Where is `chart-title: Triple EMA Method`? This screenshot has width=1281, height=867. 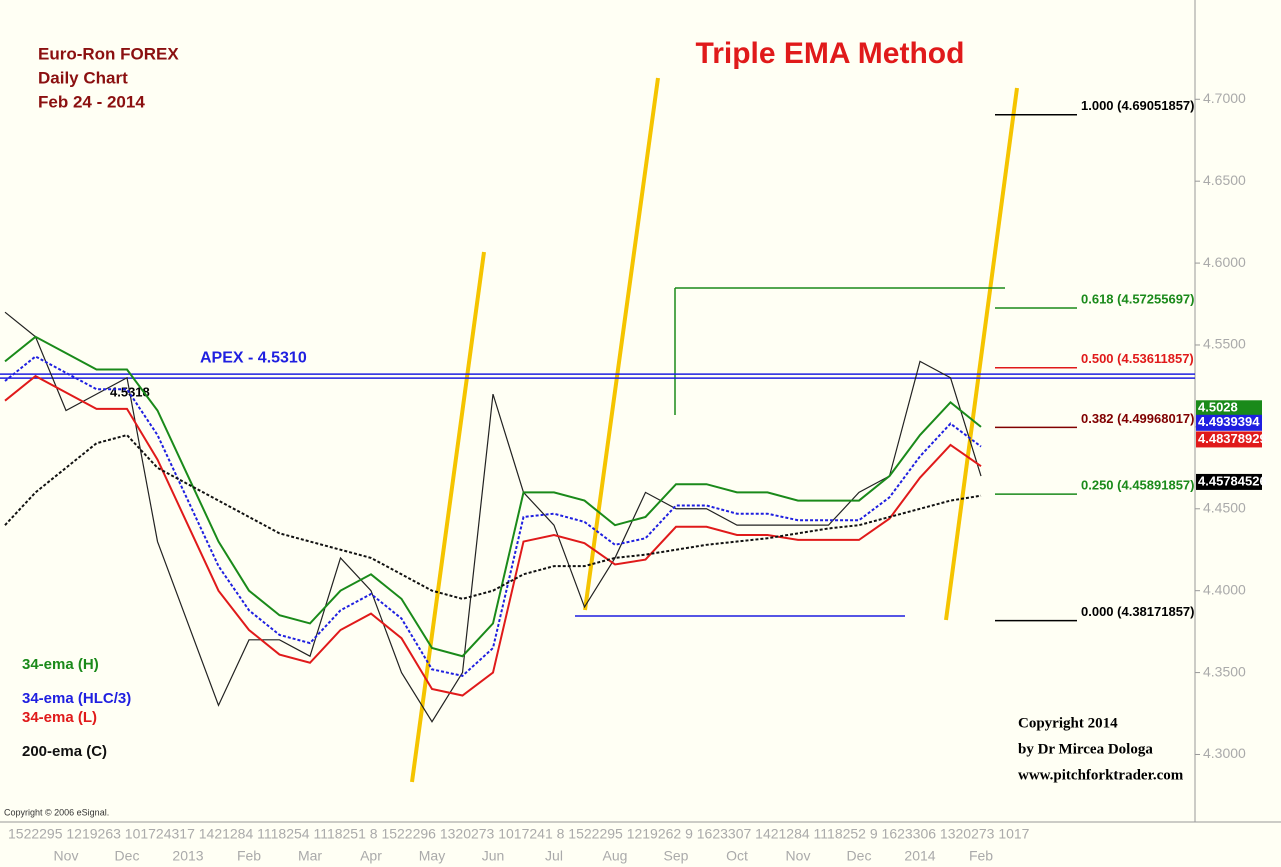 chart-title: Triple EMA Method is located at coordinates (830, 53).